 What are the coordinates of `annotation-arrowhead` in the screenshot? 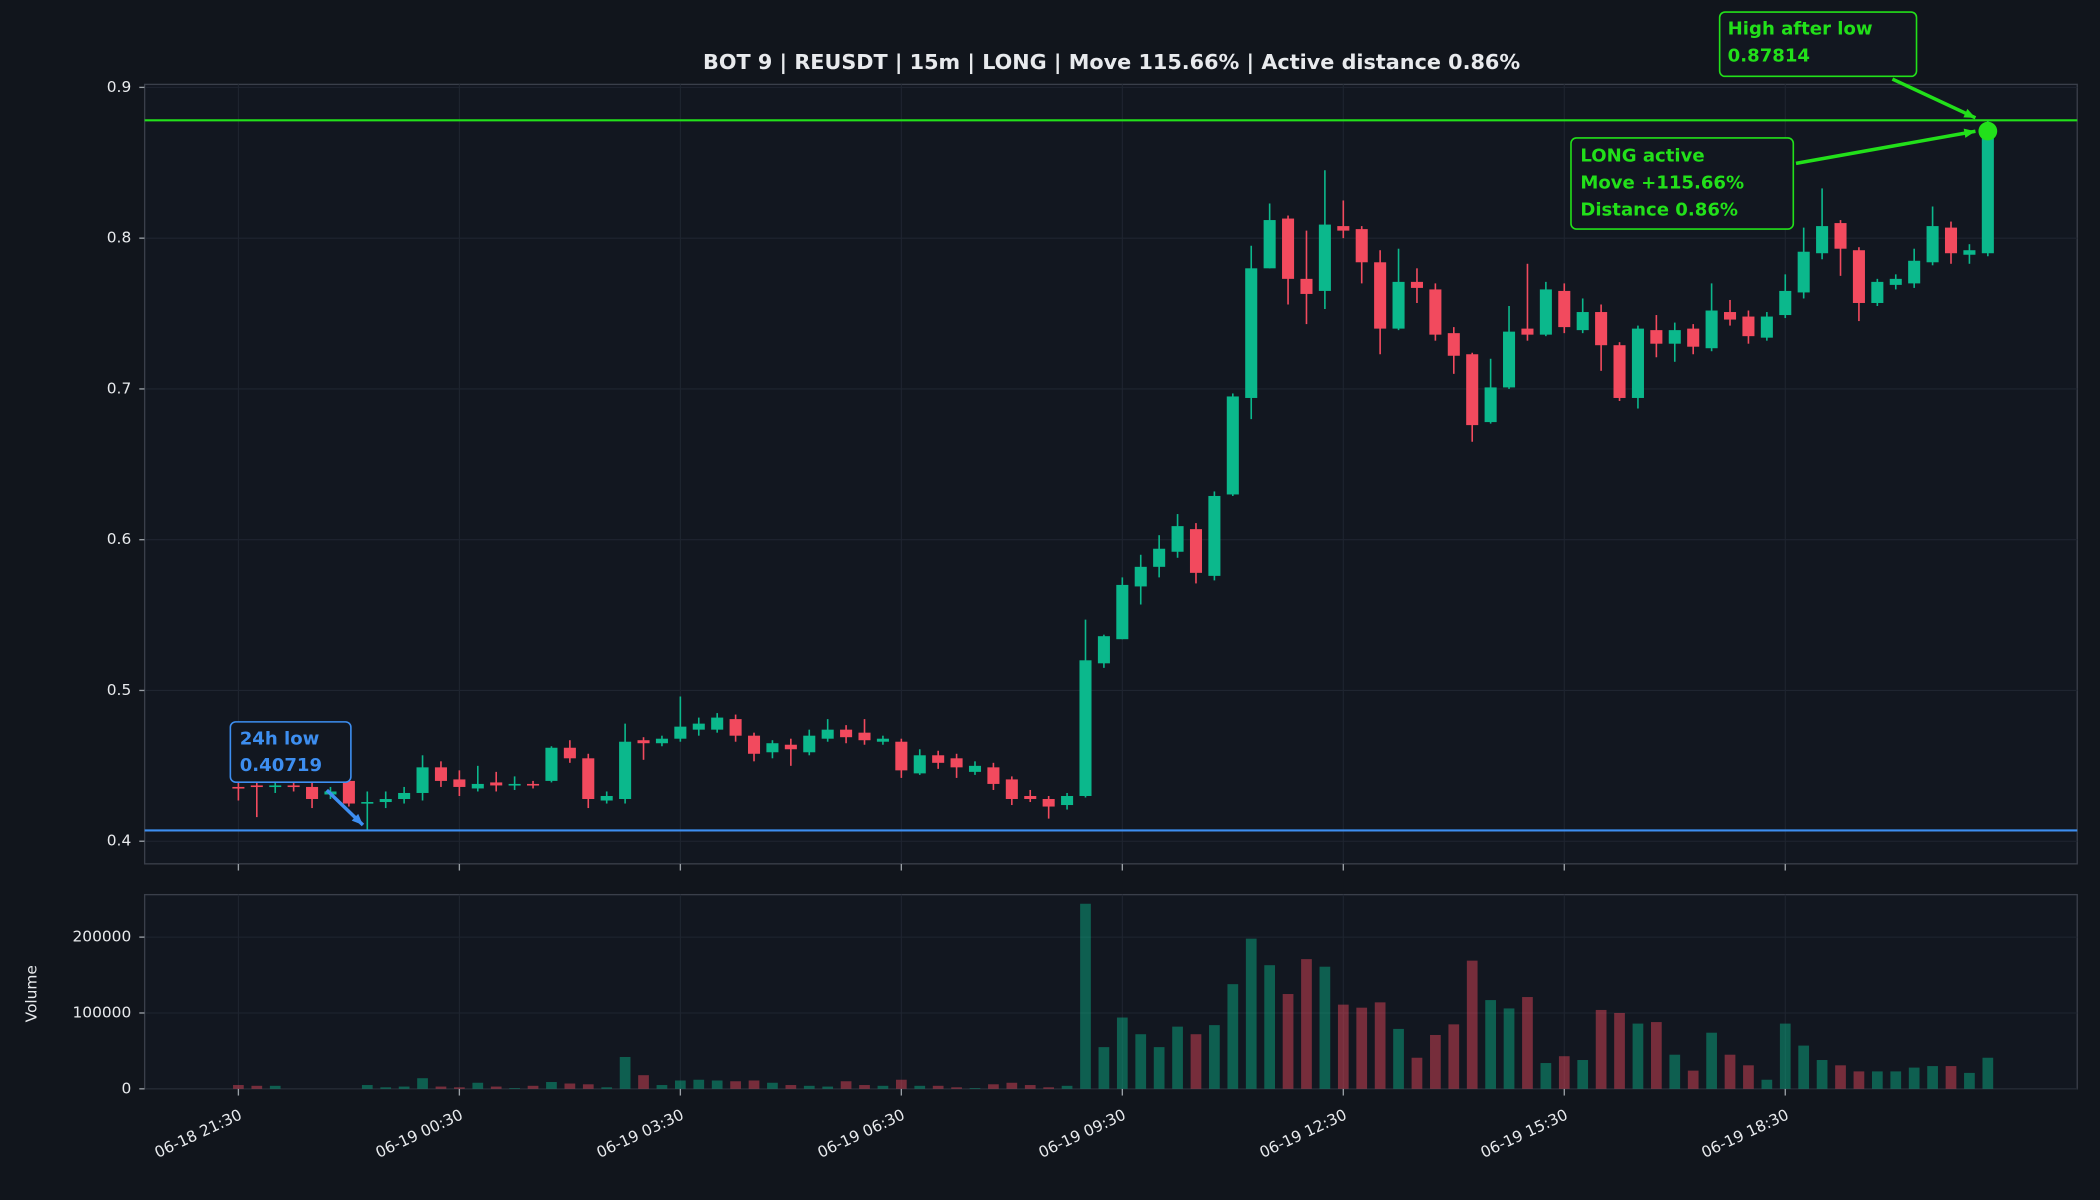 It's located at (1969, 113).